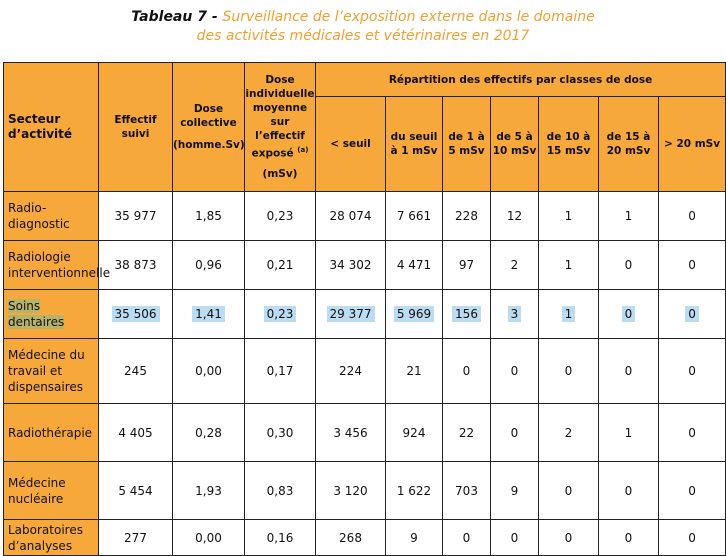  Describe the element at coordinates (280, 432) in the screenshot. I see `cell-value: 0,30` at that location.